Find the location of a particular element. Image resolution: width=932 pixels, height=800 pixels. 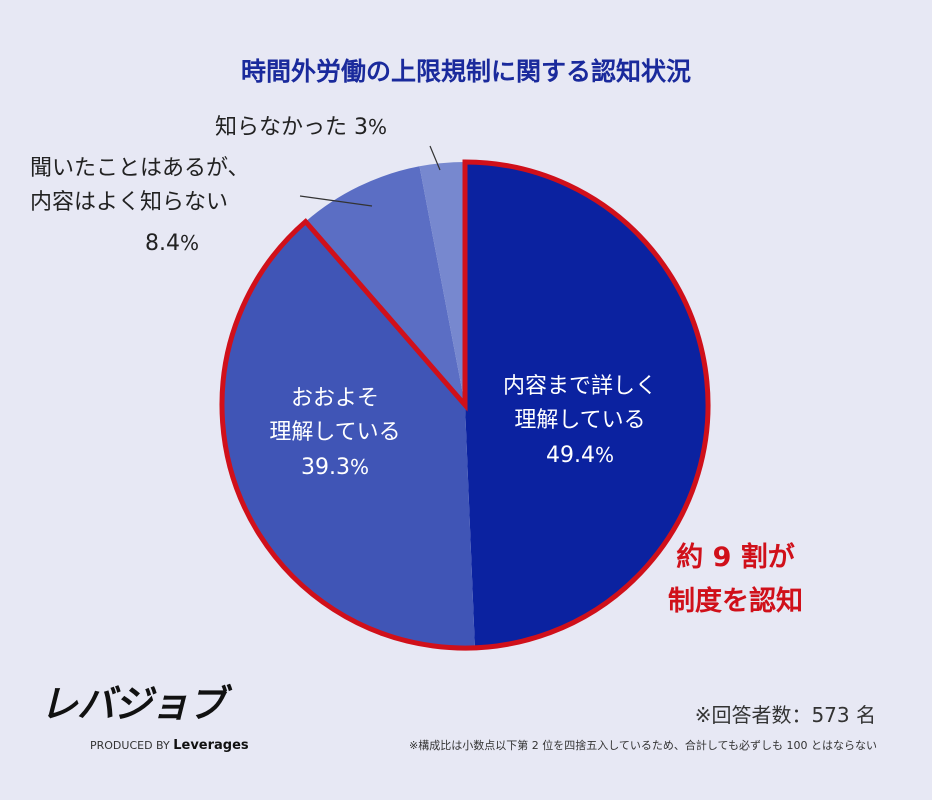

slice-value-0: 49.4 is located at coordinates (570, 455).